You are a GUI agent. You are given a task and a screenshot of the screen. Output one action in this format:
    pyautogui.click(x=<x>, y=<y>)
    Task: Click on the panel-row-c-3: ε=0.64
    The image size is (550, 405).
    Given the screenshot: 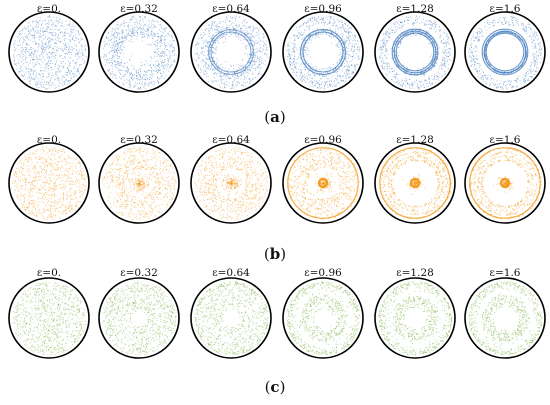 What is the action you would take?
    pyautogui.click(x=231, y=313)
    